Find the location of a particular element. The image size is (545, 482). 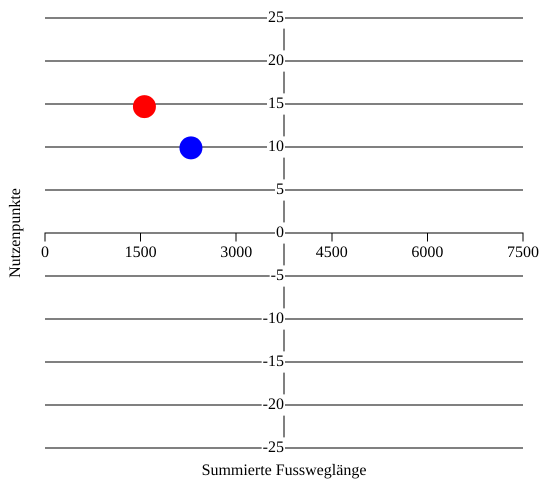

y-tick-label: 0 is located at coordinates (280, 233).